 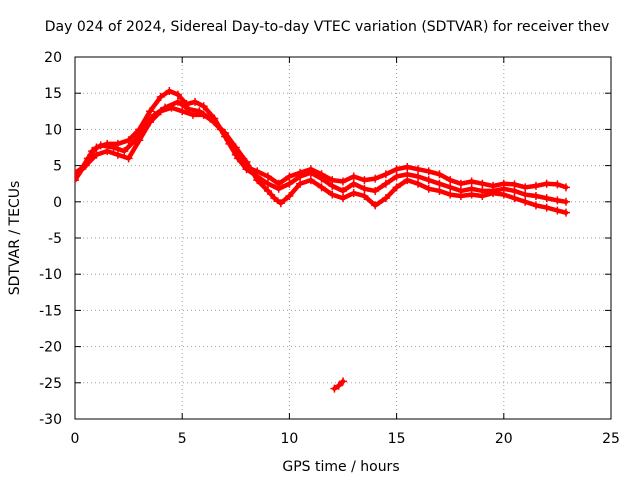 What do you see at coordinates (55, 239) in the screenshot?
I see `y-tick-label: -5` at bounding box center [55, 239].